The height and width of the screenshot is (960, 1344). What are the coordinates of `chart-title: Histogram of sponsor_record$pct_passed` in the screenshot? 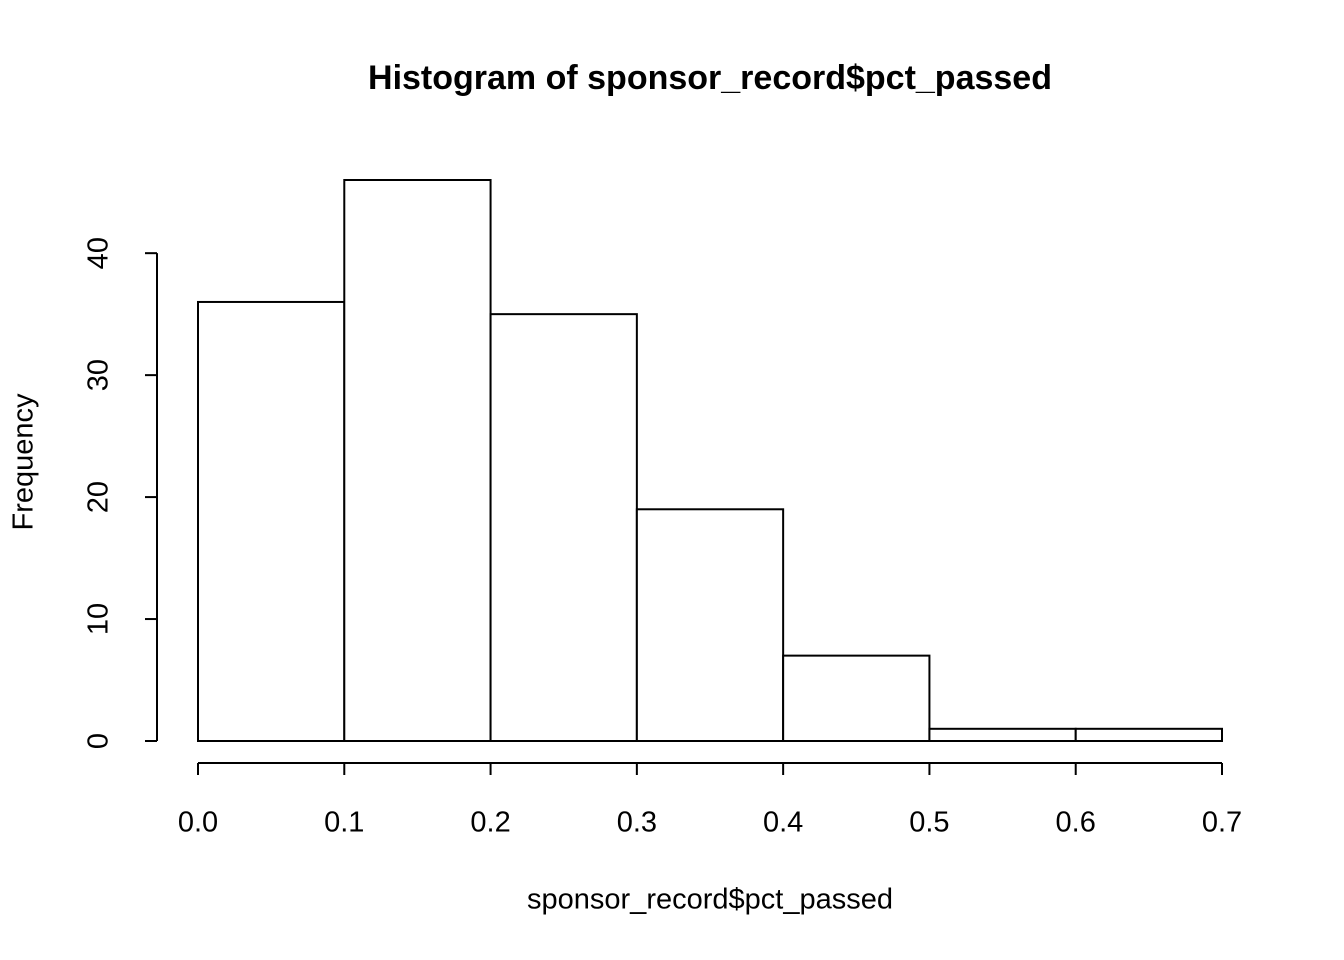 It's located at (710, 78).